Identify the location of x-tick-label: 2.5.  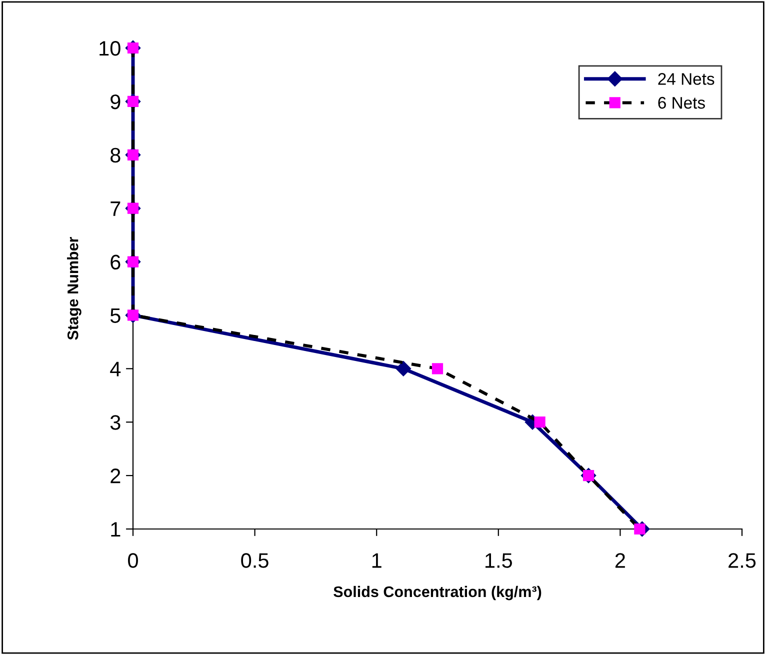
(742, 560).